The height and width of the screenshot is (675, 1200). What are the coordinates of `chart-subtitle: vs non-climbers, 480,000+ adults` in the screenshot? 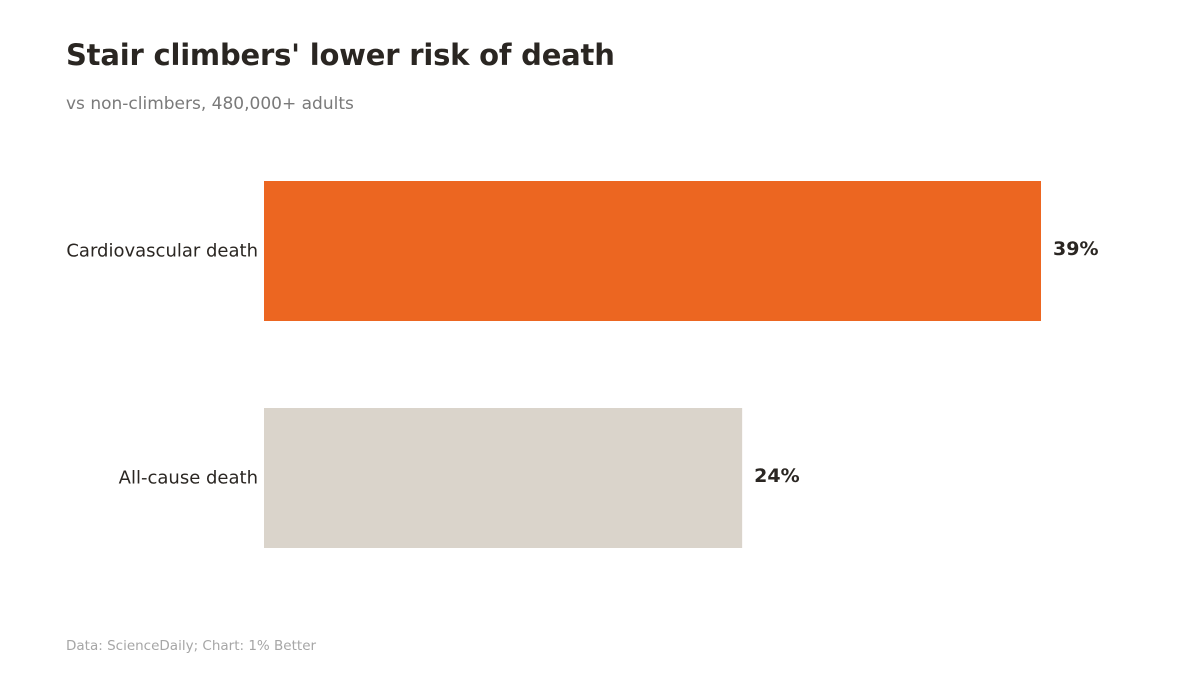 It's located at (210, 104).